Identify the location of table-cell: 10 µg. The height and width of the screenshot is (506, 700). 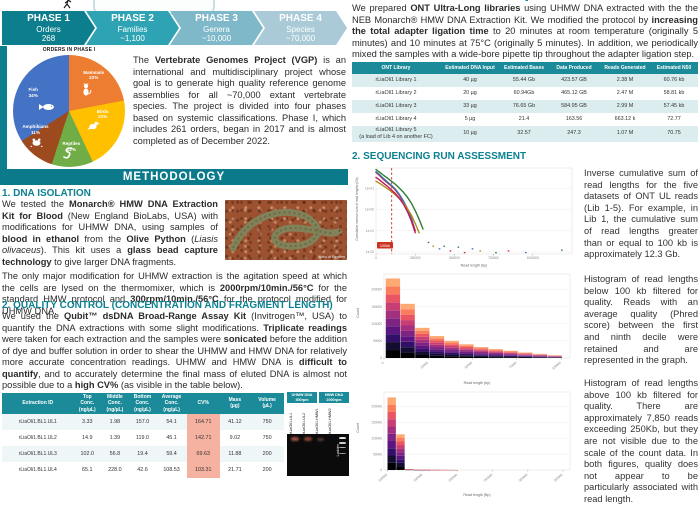
(470, 134).